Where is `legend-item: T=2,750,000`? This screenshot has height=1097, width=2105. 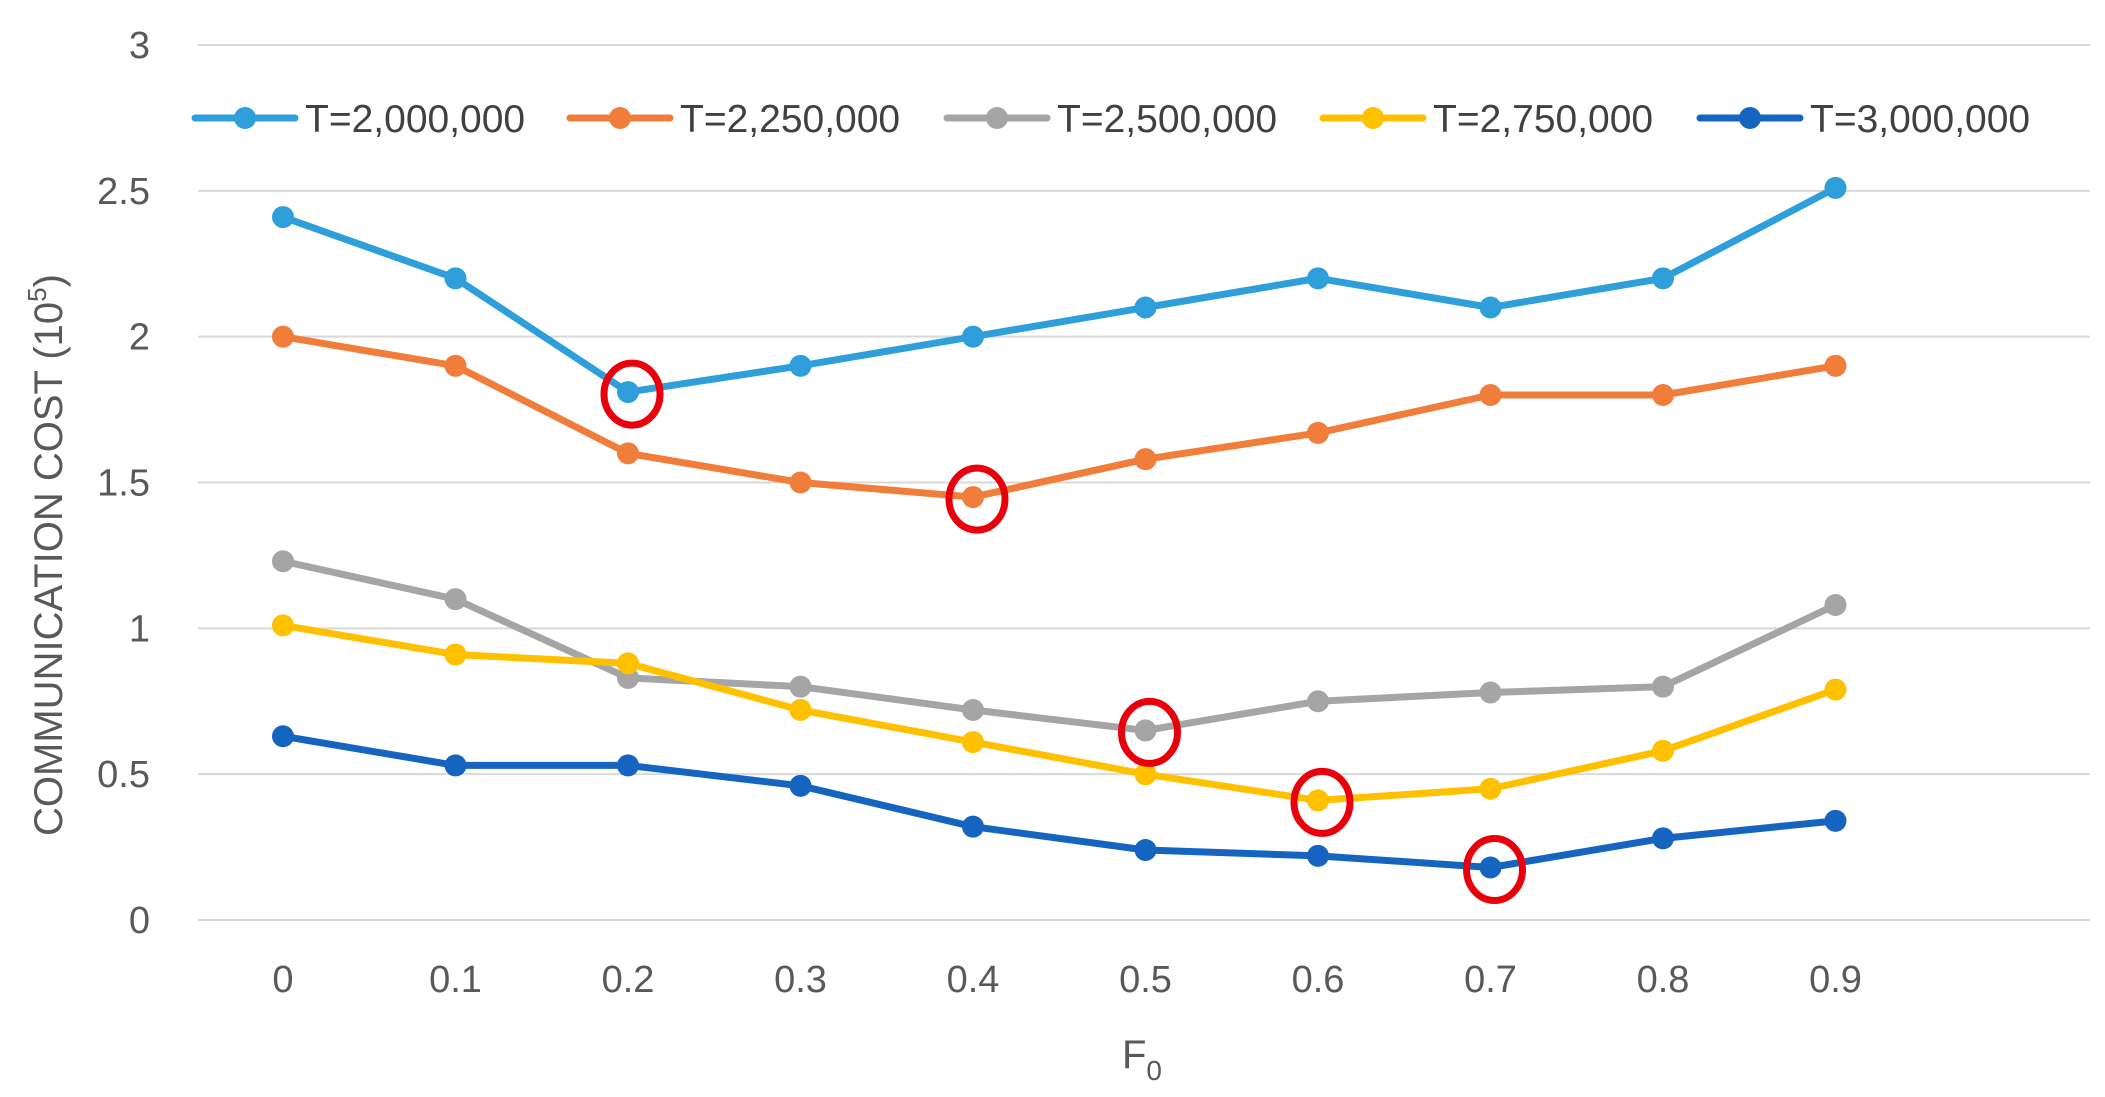
legend-item: T=2,750,000 is located at coordinates (1486, 119).